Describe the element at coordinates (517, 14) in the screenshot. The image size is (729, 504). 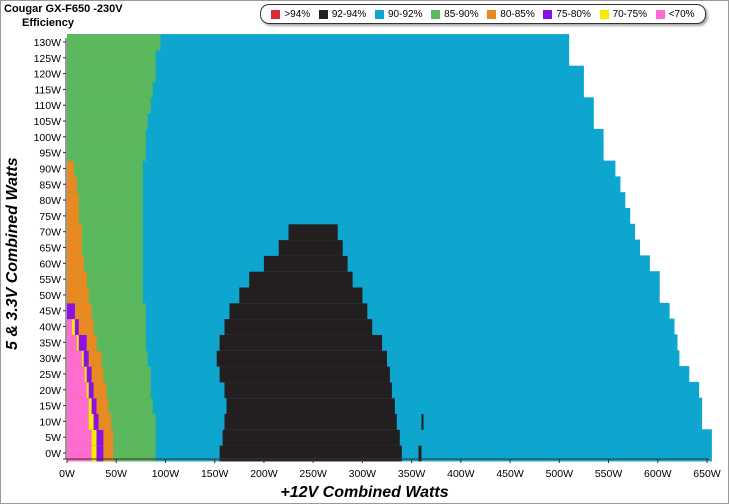
I see `legend-label: 80-85%` at that location.